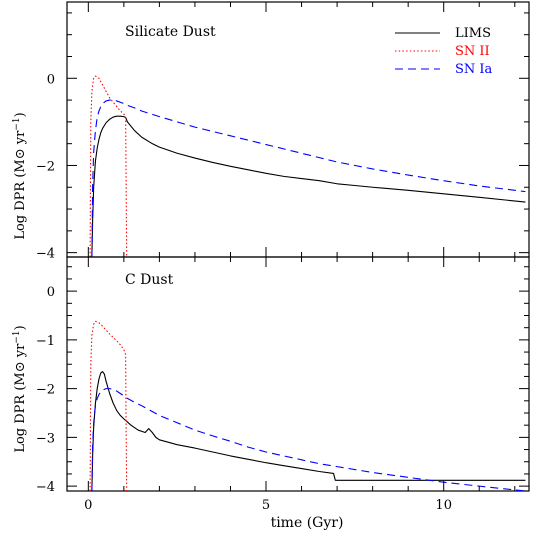  Describe the element at coordinates (170, 32) in the screenshot. I see `panel-title: Silicate Dust` at that location.